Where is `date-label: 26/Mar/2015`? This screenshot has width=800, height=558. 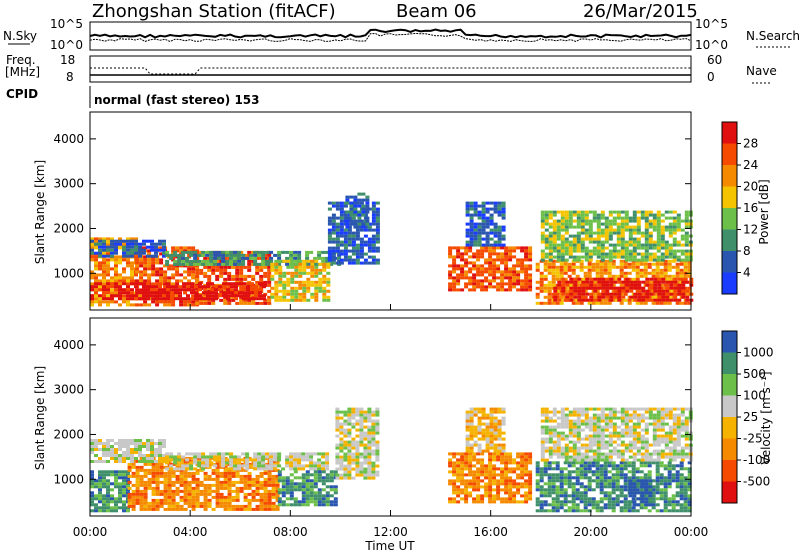 date-label: 26/Mar/2015 is located at coordinates (640, 11).